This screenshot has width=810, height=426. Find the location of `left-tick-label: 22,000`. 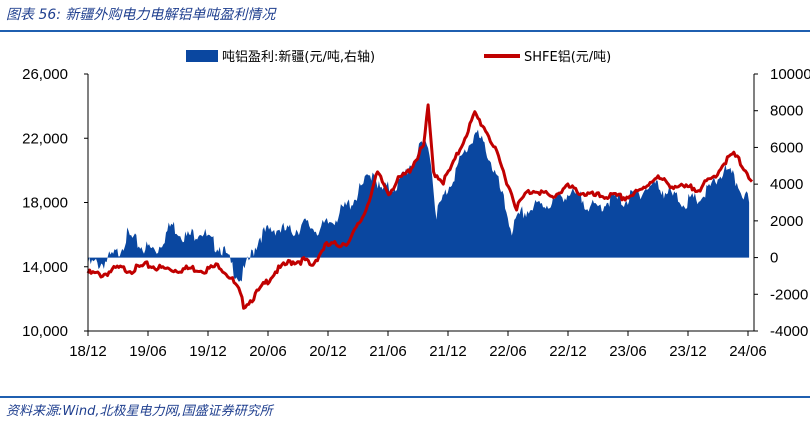

left-tick-label: 22,000 is located at coordinates (45, 138).